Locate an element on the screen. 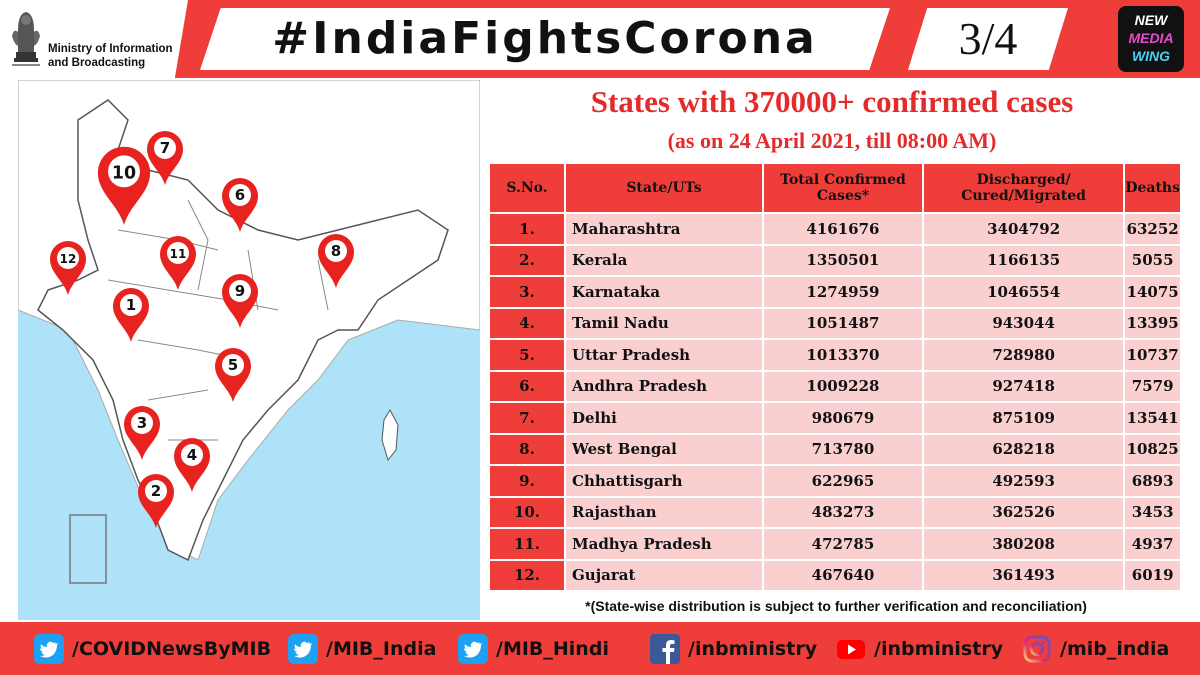 This screenshot has height=675, width=1200. cell-deaths: 13395 is located at coordinates (1152, 323).